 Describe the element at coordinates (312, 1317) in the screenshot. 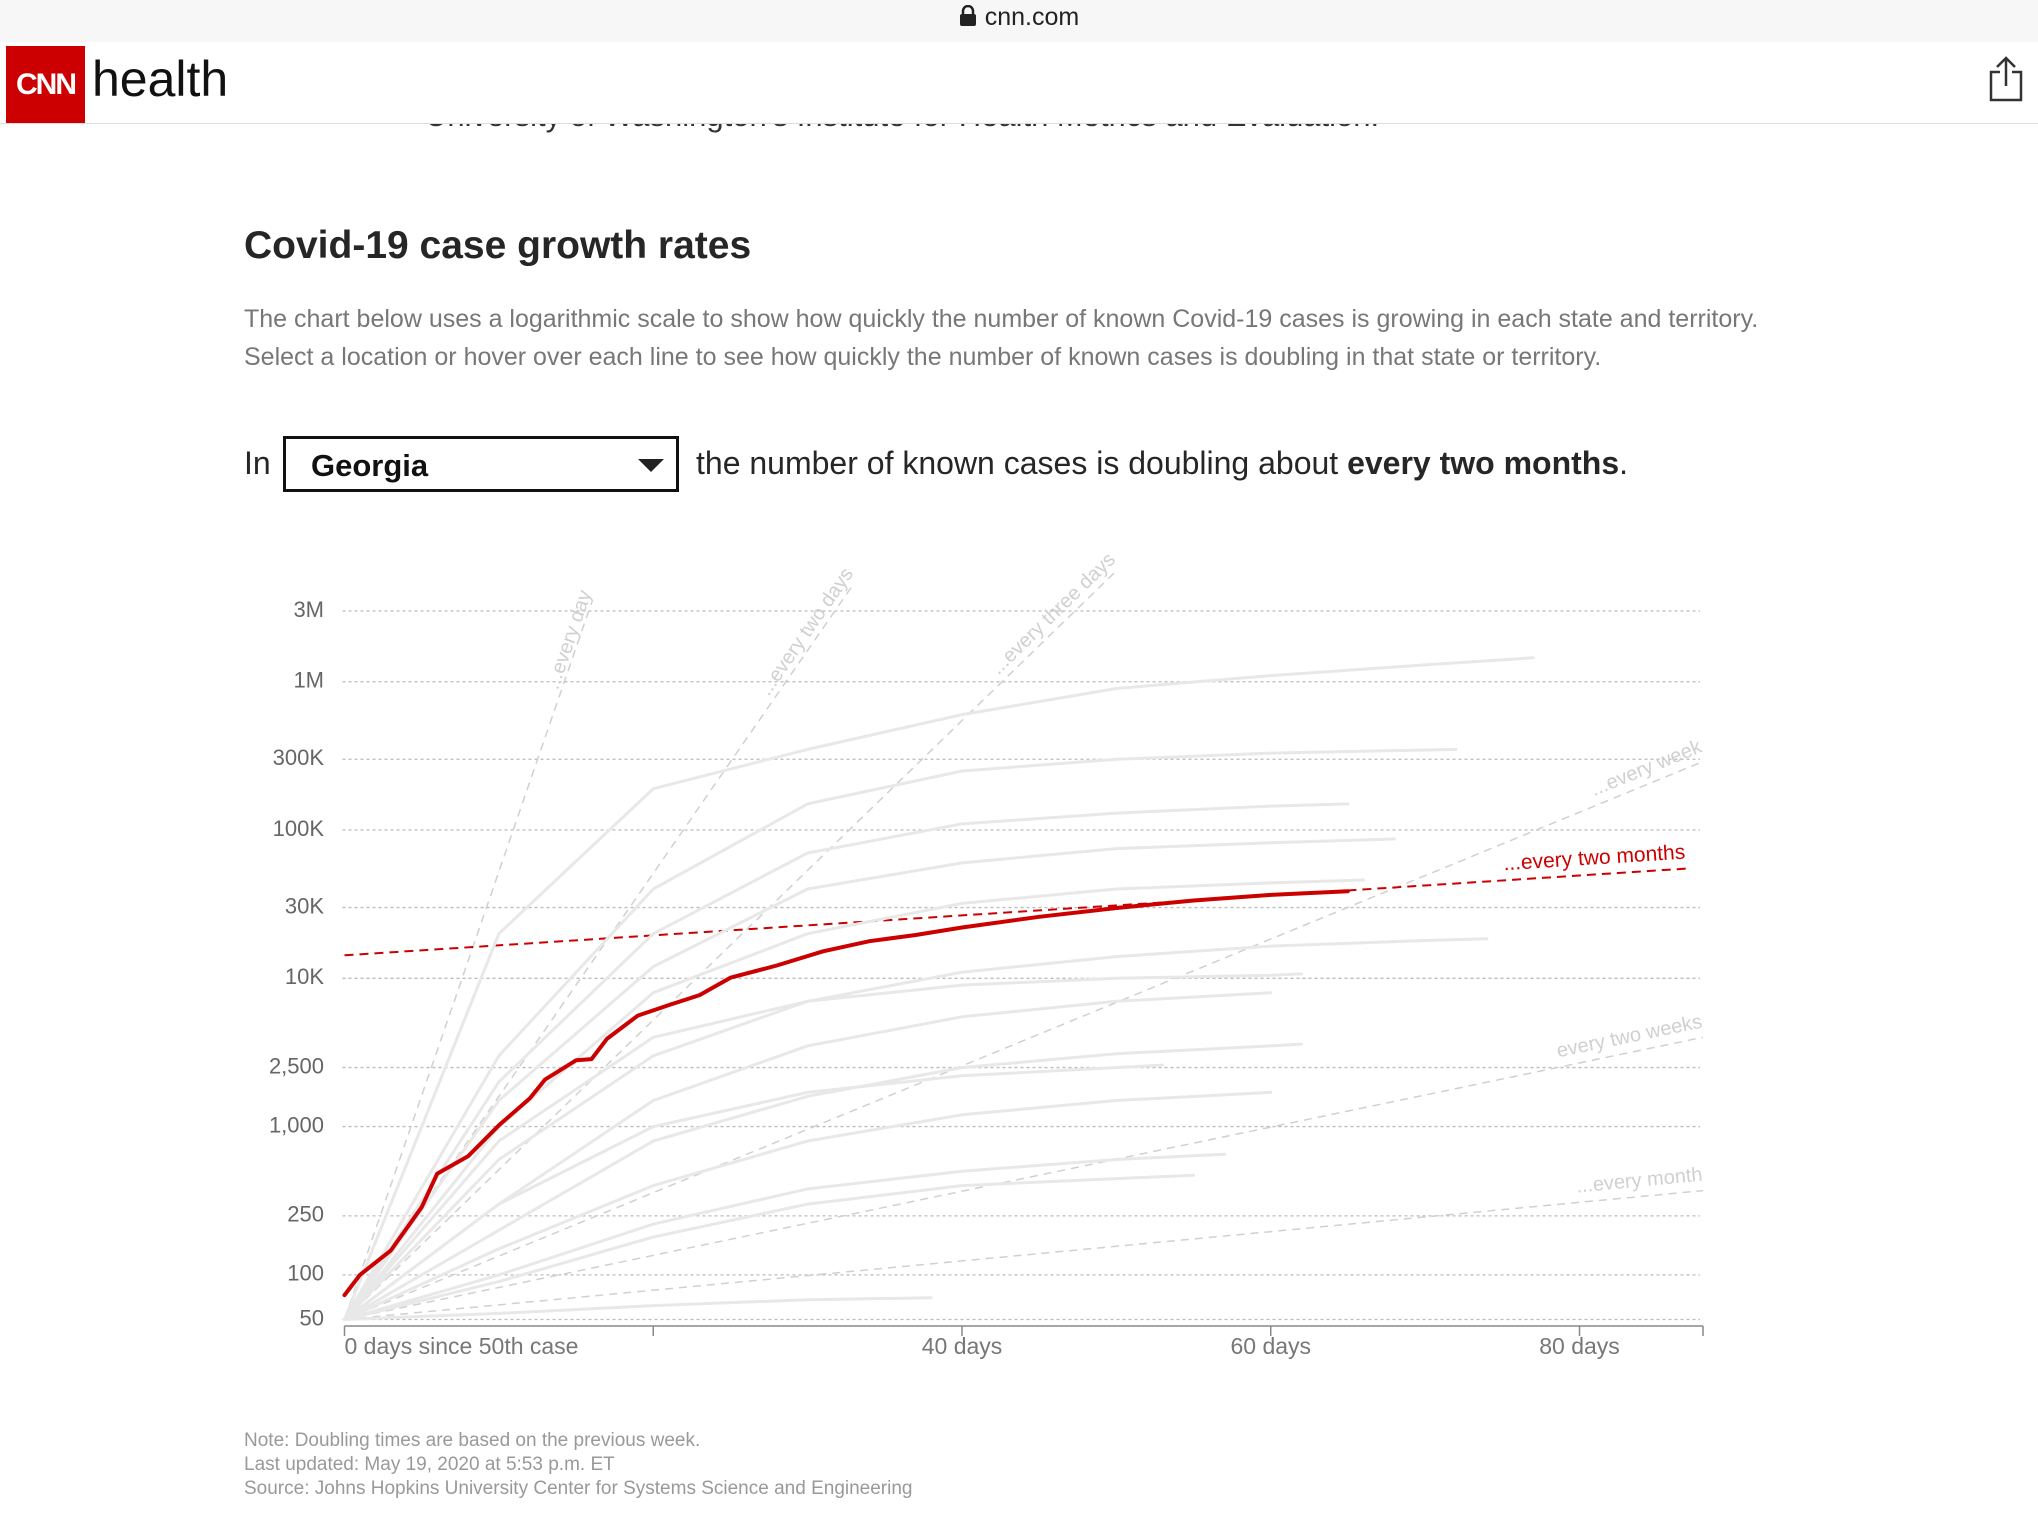

I see `y-tick-label: 50` at that location.